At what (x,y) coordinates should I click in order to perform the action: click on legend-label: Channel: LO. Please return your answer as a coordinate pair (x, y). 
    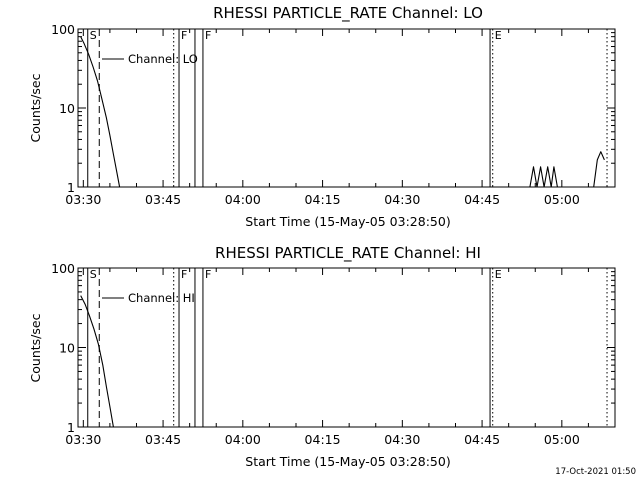
    Looking at the image, I should click on (163, 59).